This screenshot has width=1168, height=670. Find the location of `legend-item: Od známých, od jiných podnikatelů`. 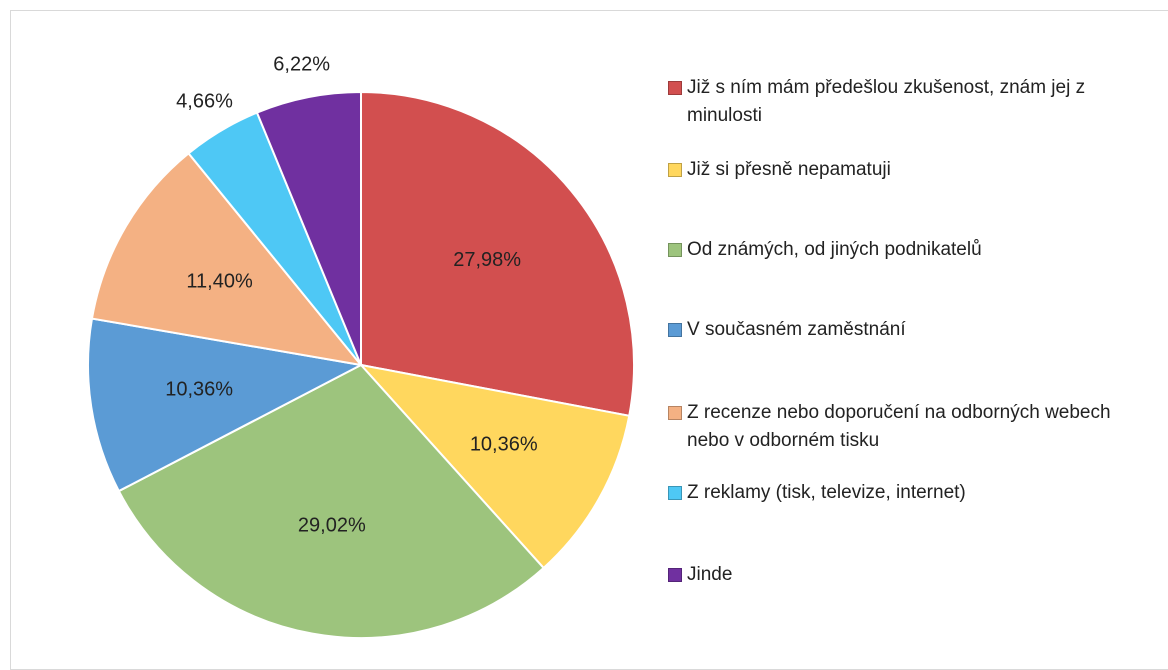

legend-item: Od známých, od jiných podnikatelů is located at coordinates (913, 250).